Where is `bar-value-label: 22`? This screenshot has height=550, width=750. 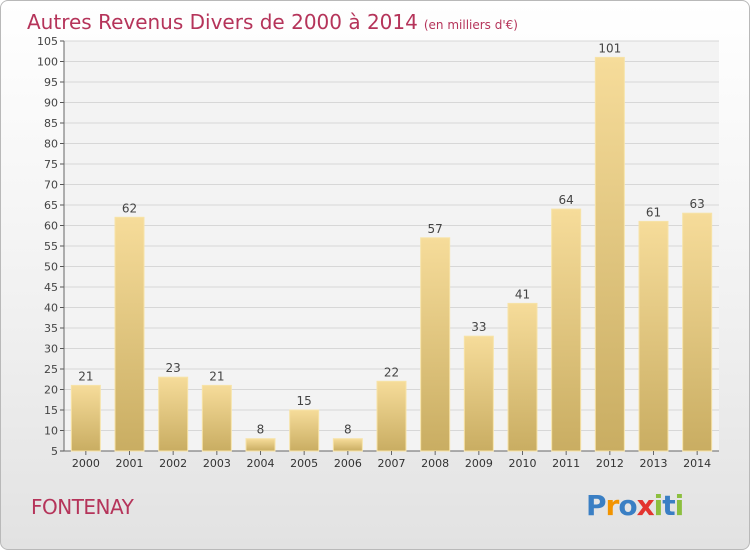
bar-value-label: 22 is located at coordinates (391, 372).